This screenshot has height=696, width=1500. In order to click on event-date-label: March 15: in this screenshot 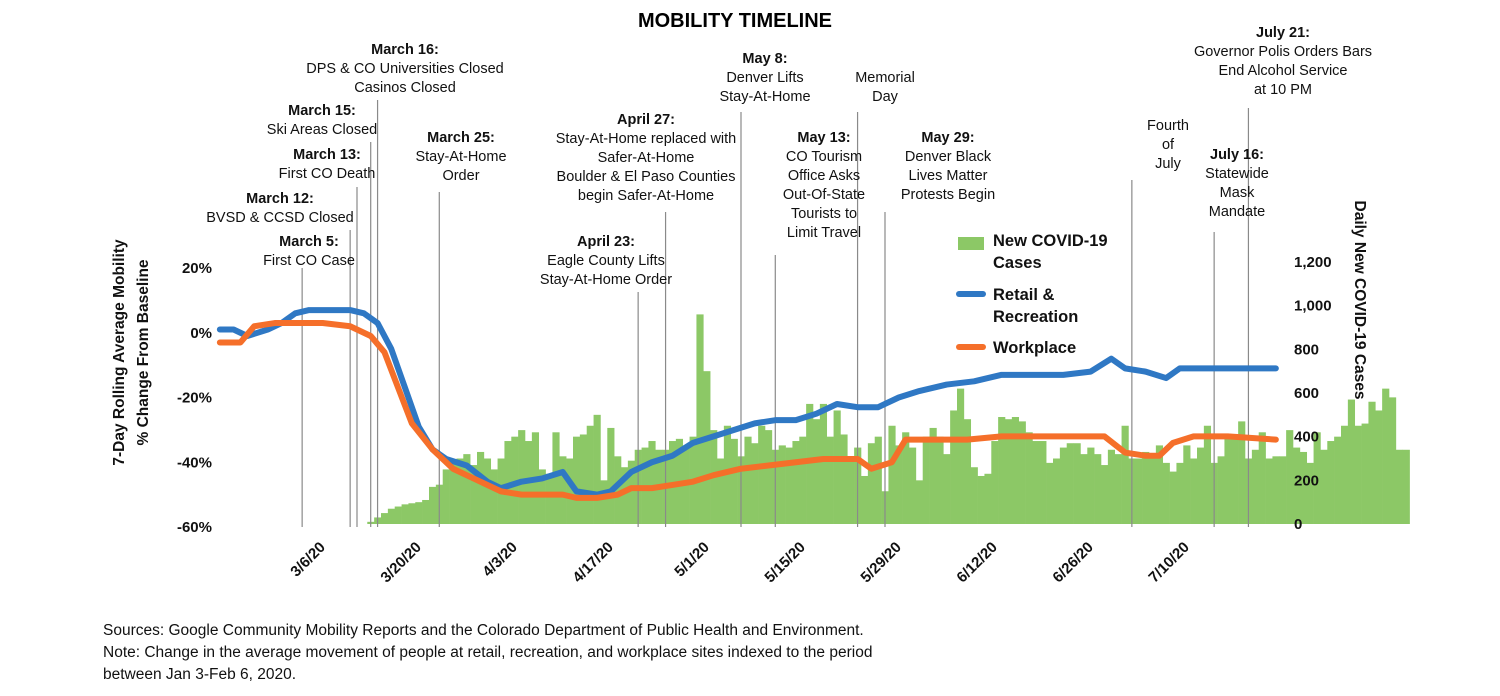, I will do `click(322, 111)`.